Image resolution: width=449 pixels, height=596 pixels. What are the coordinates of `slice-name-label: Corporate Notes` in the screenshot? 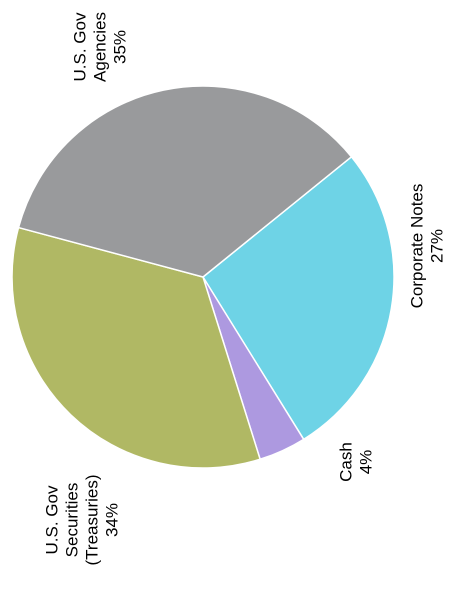 It's located at (417, 246).